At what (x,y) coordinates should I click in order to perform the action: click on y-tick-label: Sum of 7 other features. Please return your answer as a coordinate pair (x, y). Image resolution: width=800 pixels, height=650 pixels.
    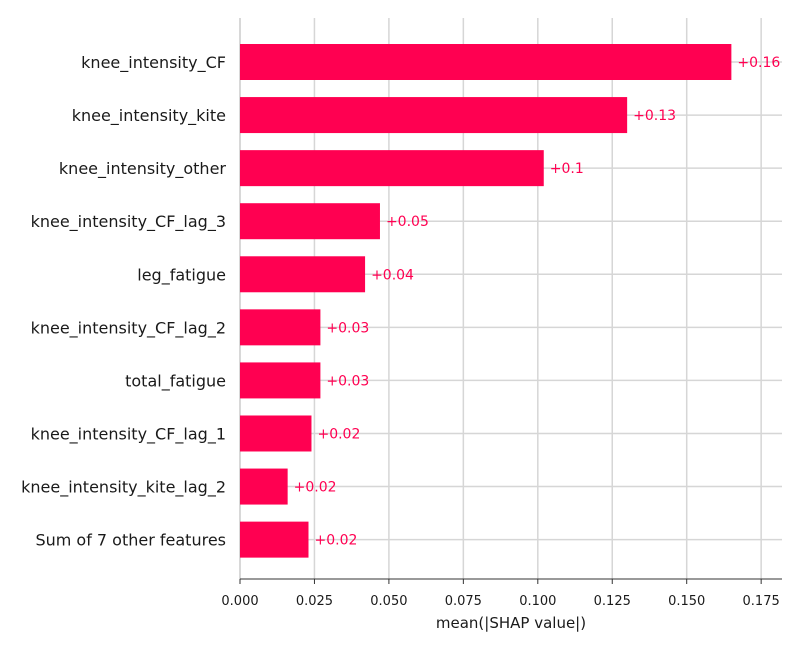
    Looking at the image, I should click on (130, 540).